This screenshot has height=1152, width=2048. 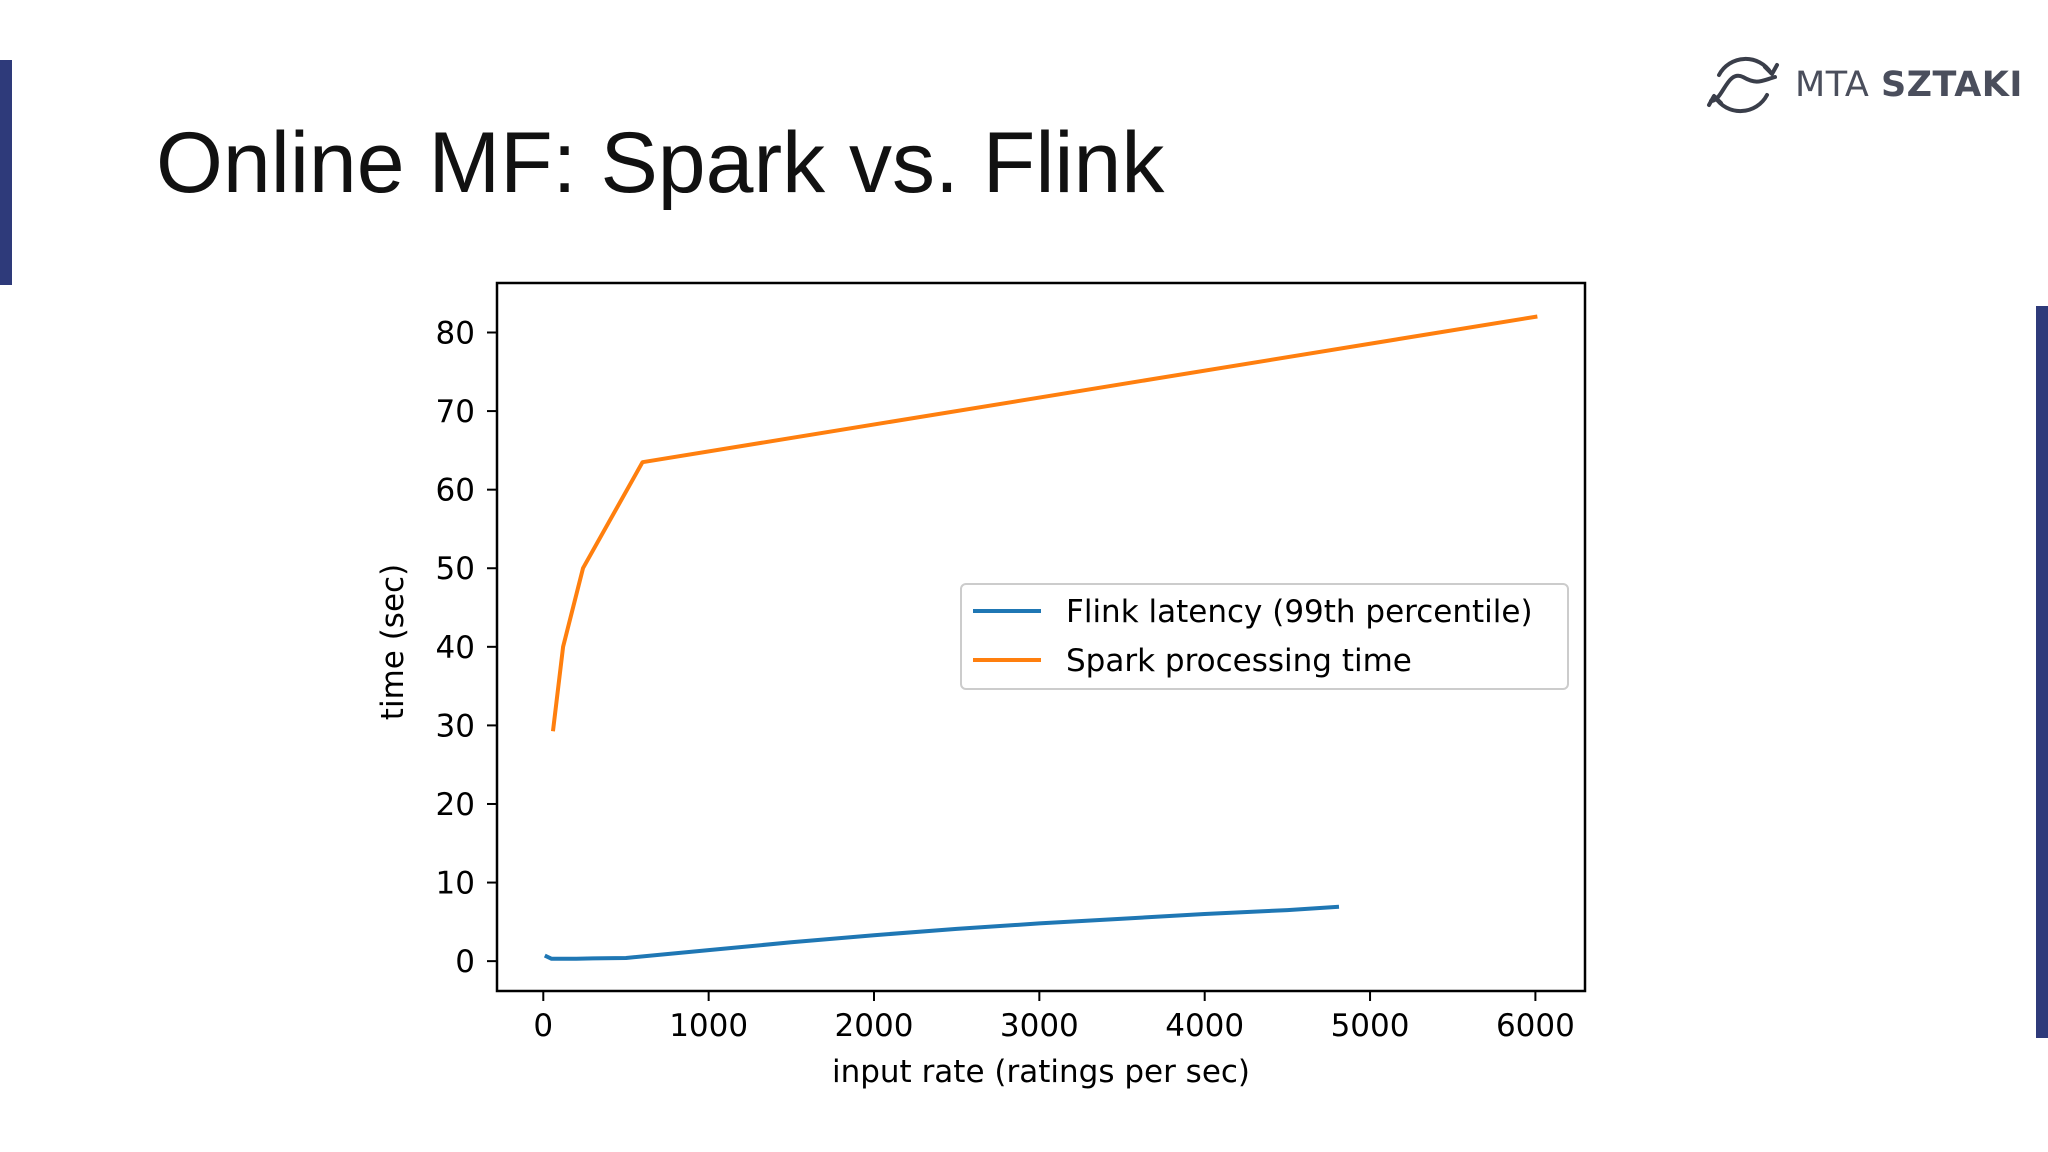 What do you see at coordinates (874, 1026) in the screenshot?
I see `x-tick-label: 2000` at bounding box center [874, 1026].